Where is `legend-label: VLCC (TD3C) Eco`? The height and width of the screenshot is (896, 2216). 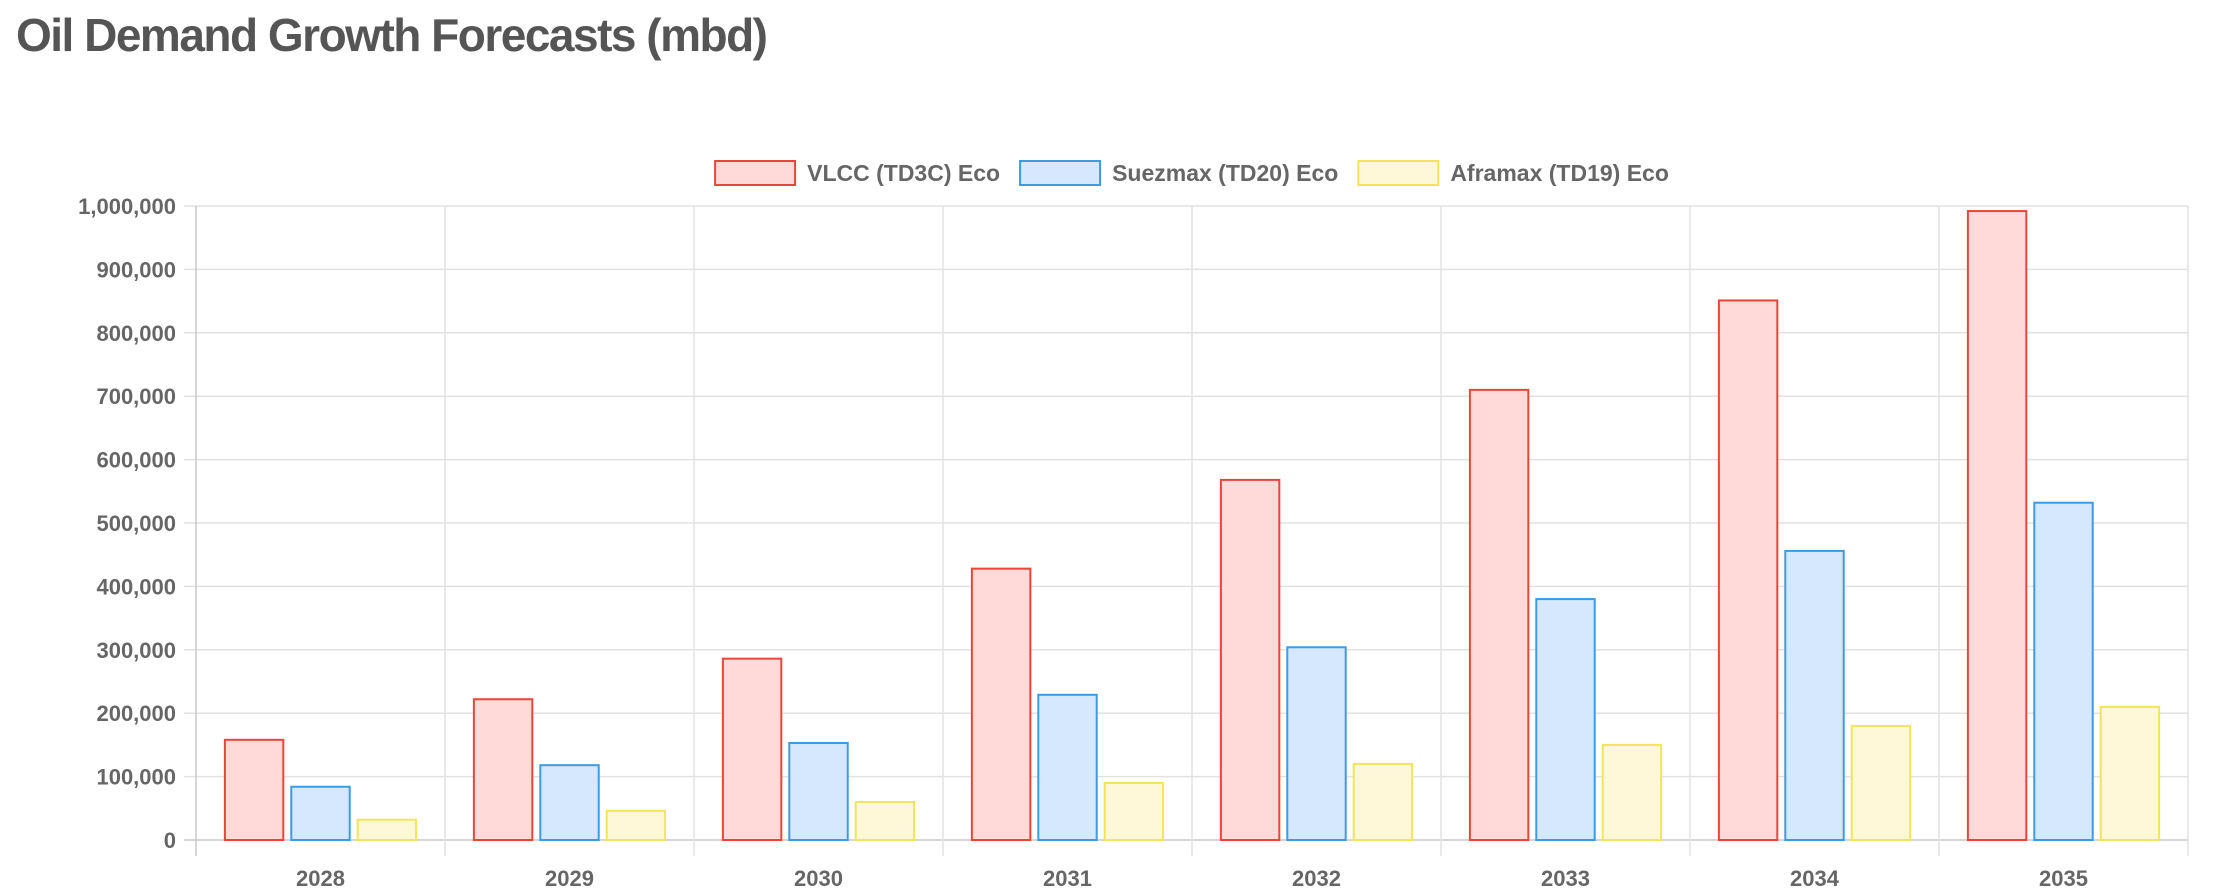 legend-label: VLCC (TD3C) Eco is located at coordinates (903, 173).